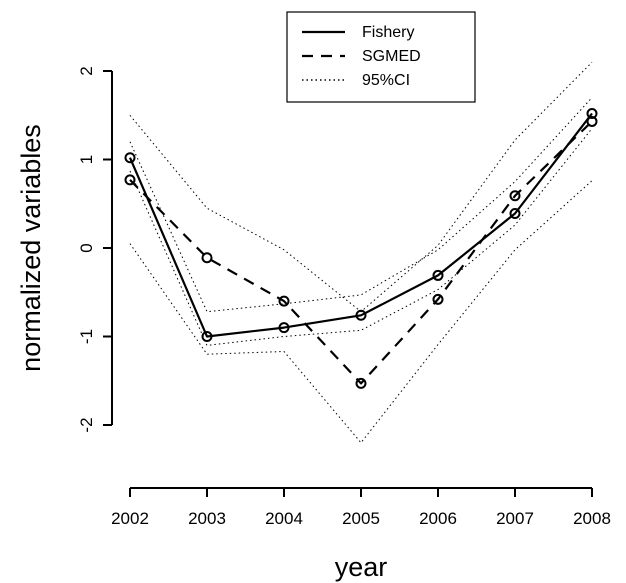  I want to click on x-axis: 2002 2003 2004 2005 2006 2007 2008, so click(361, 507).